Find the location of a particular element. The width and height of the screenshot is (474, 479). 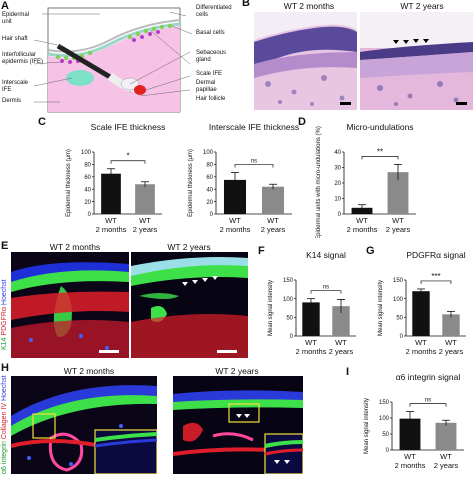

significance-label: *** is located at coordinates (435, 276).